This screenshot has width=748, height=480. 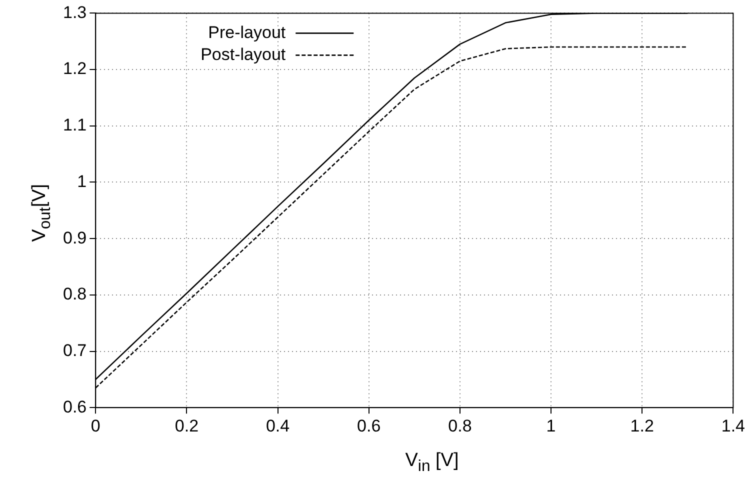 I want to click on x-tick-label: 0.4, so click(x=278, y=426).